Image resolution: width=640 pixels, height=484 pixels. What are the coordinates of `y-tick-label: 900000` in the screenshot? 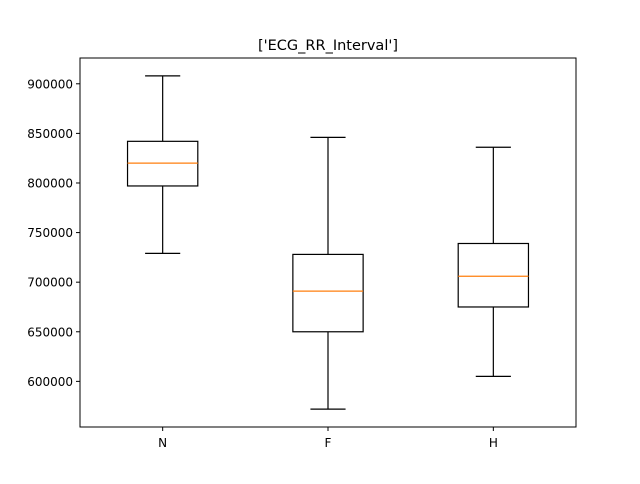 It's located at (50, 84).